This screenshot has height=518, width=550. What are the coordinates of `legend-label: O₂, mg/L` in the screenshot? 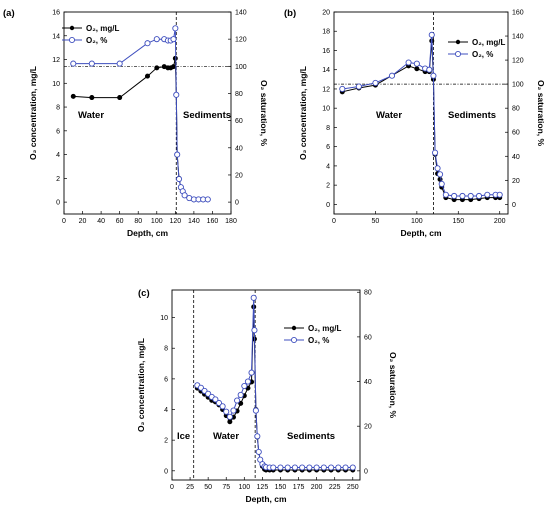 It's located at (488, 42).